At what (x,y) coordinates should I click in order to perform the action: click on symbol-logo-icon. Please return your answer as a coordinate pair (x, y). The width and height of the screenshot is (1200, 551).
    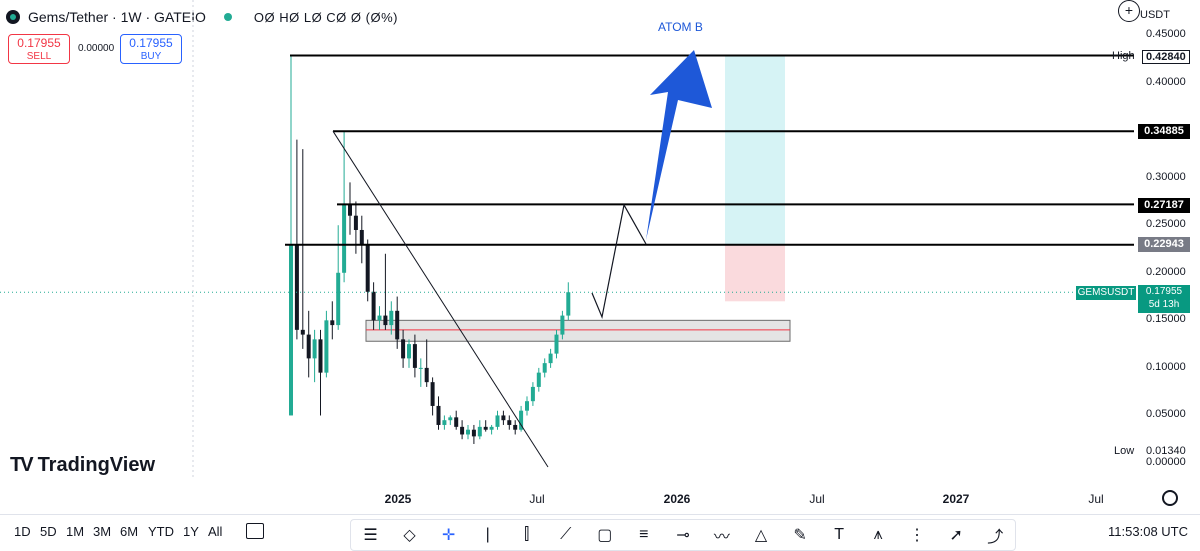
    Looking at the image, I should click on (13, 17).